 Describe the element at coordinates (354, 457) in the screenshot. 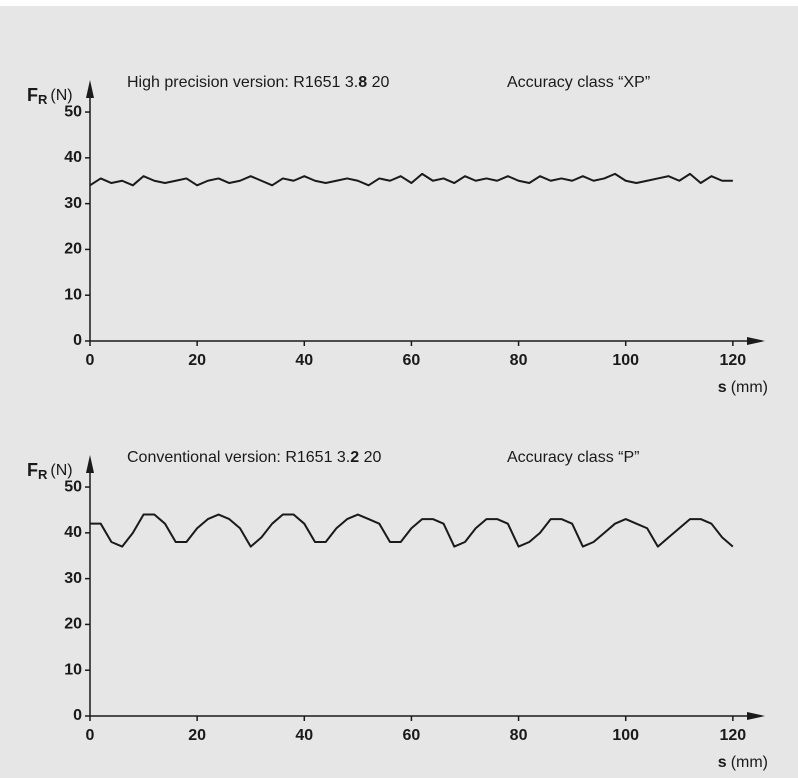

I see `title-part: 2` at that location.